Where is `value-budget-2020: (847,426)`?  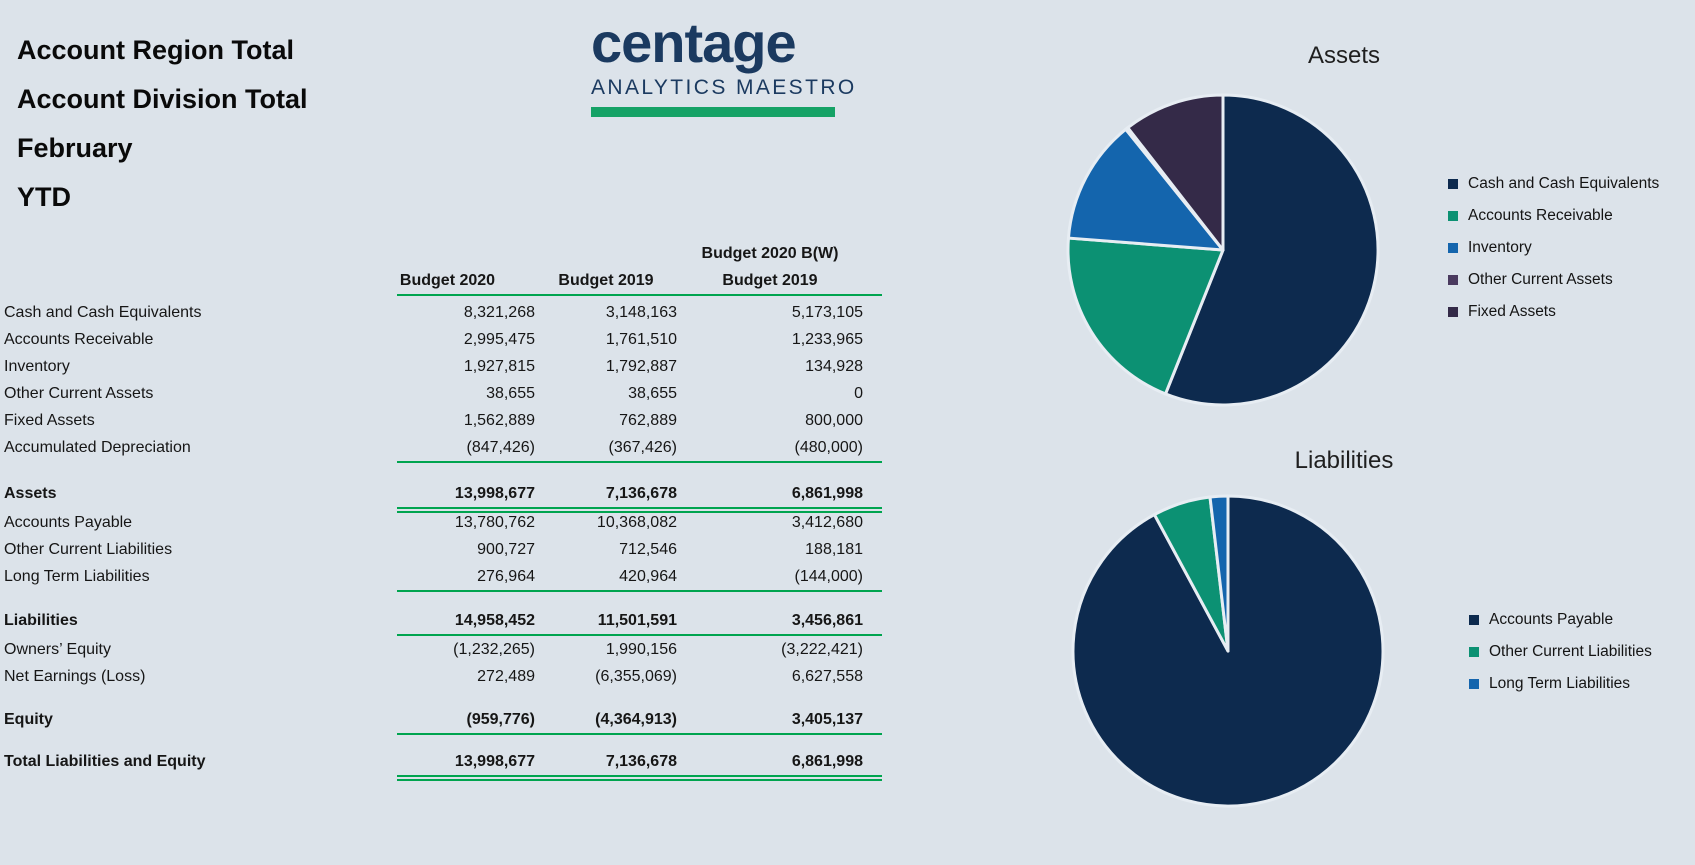
value-budget-2020: (847,426) is located at coordinates (501, 447).